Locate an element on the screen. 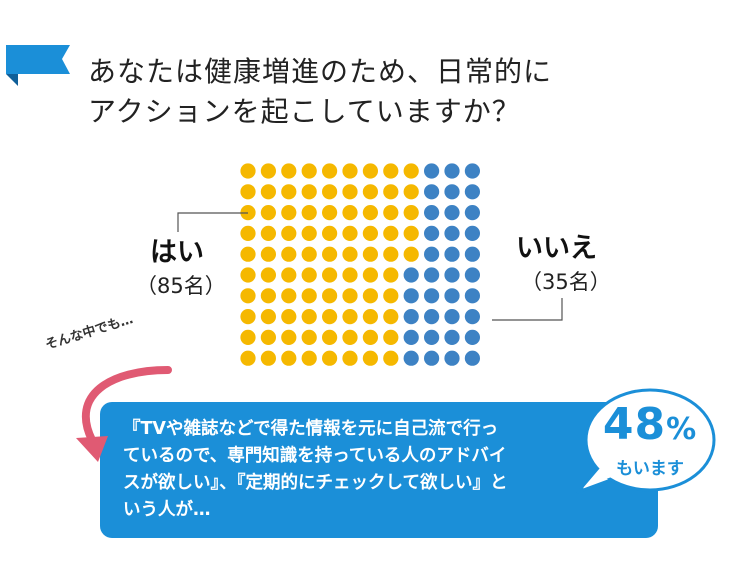  percent-number: 48 is located at coordinates (634, 424).